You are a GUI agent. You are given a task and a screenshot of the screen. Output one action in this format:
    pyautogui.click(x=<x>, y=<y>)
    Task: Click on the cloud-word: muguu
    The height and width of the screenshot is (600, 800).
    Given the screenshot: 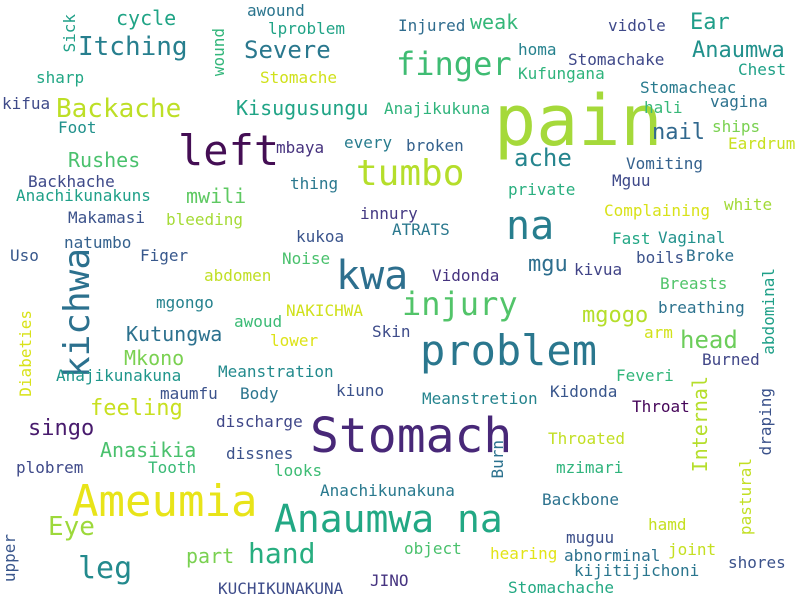 What is the action you would take?
    pyautogui.click(x=590, y=537)
    